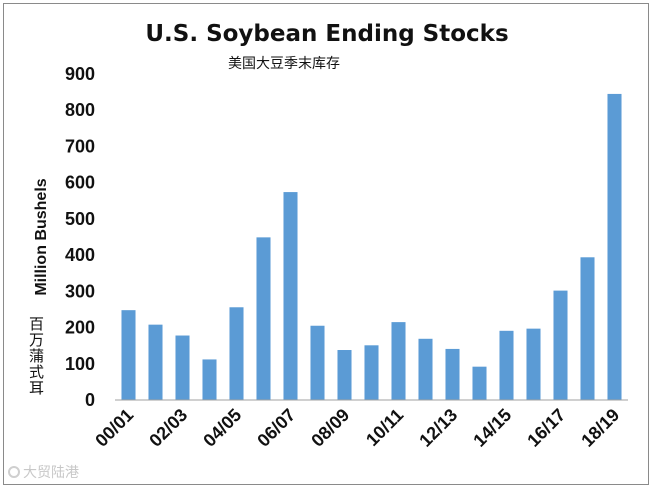 This screenshot has height=488, width=654. I want to click on x-tick-label: 12/13, so click(438, 428).